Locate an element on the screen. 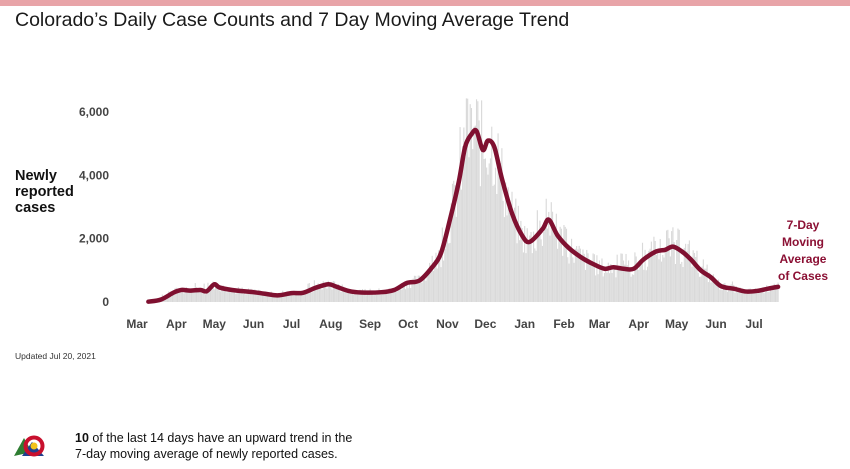 This screenshot has width=850, height=469. y-axis-ticks: 0 2,000 4,000 6,000 is located at coordinates (94, 207).